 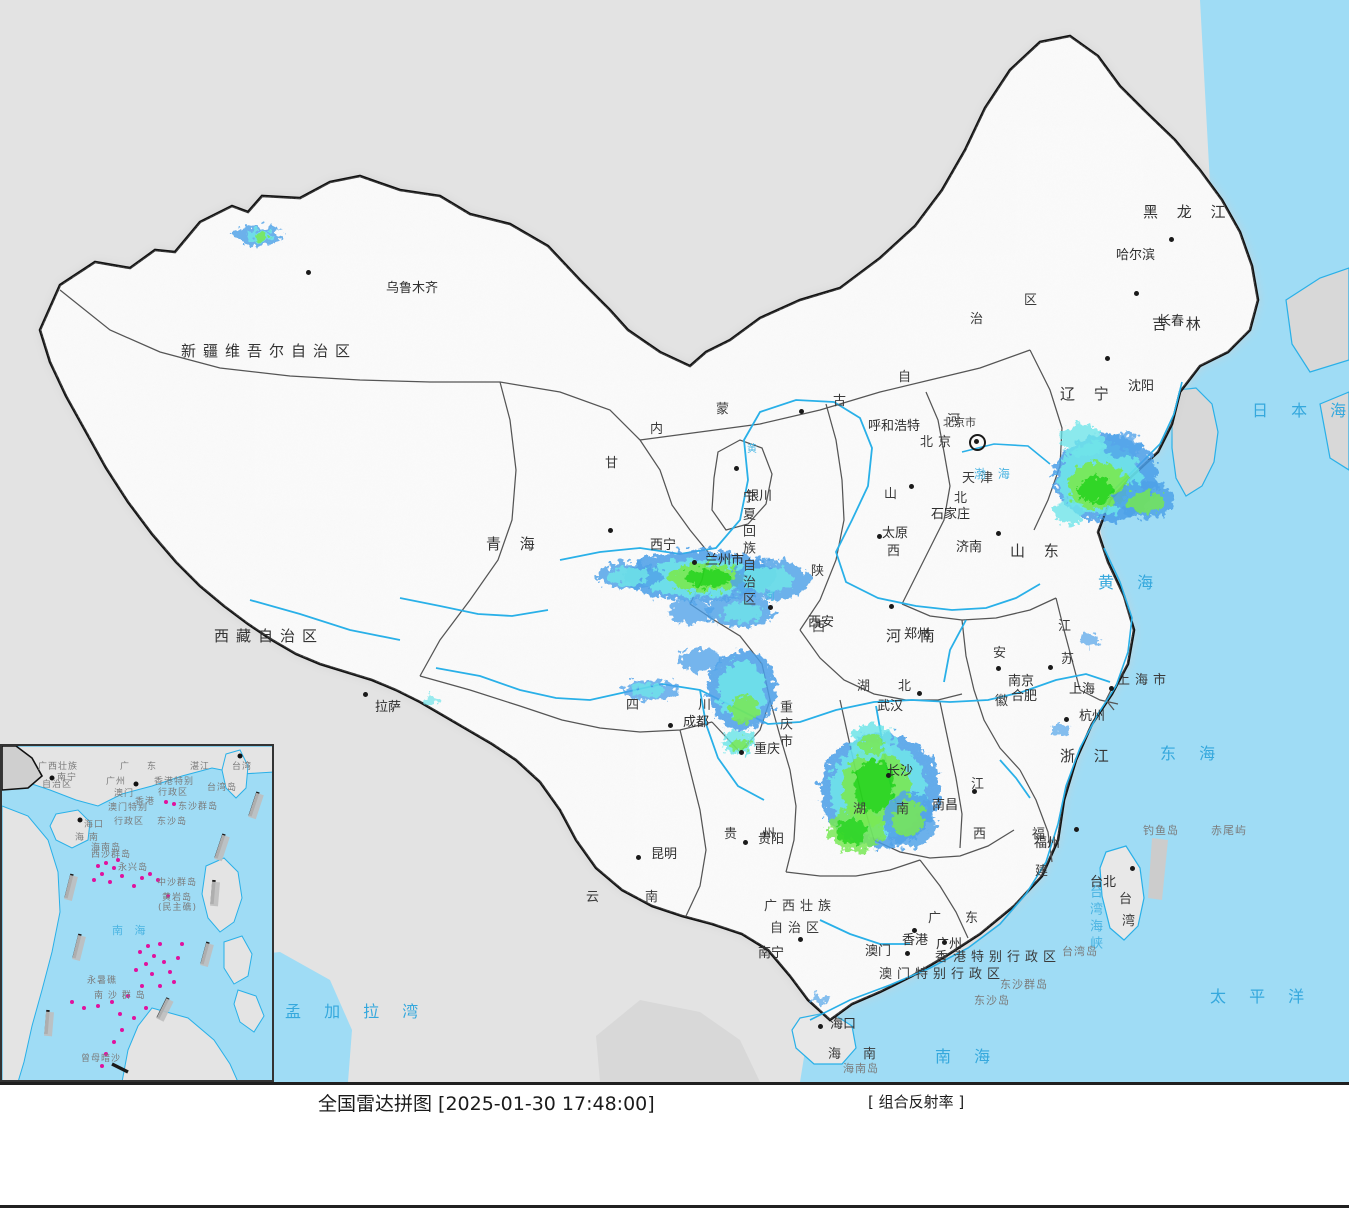 What do you see at coordinates (880, 788) in the screenshot?
I see `echo-hunan` at bounding box center [880, 788].